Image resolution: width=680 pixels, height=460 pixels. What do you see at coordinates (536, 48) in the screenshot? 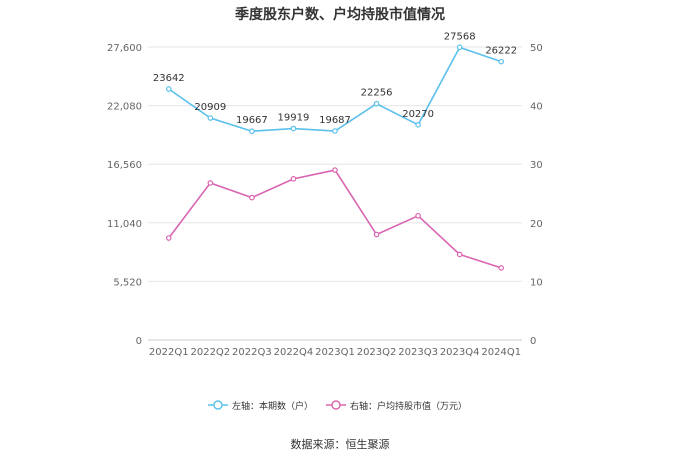
I see `right-axis-tick-label: 50` at bounding box center [536, 48].